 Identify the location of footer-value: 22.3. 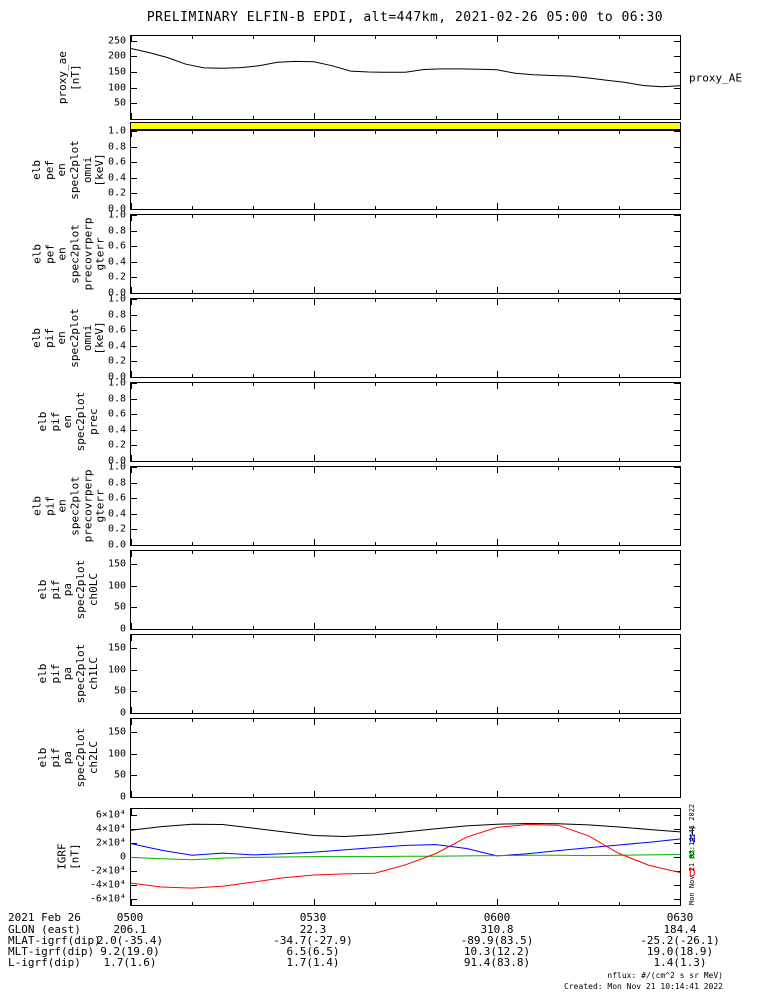
(313, 929).